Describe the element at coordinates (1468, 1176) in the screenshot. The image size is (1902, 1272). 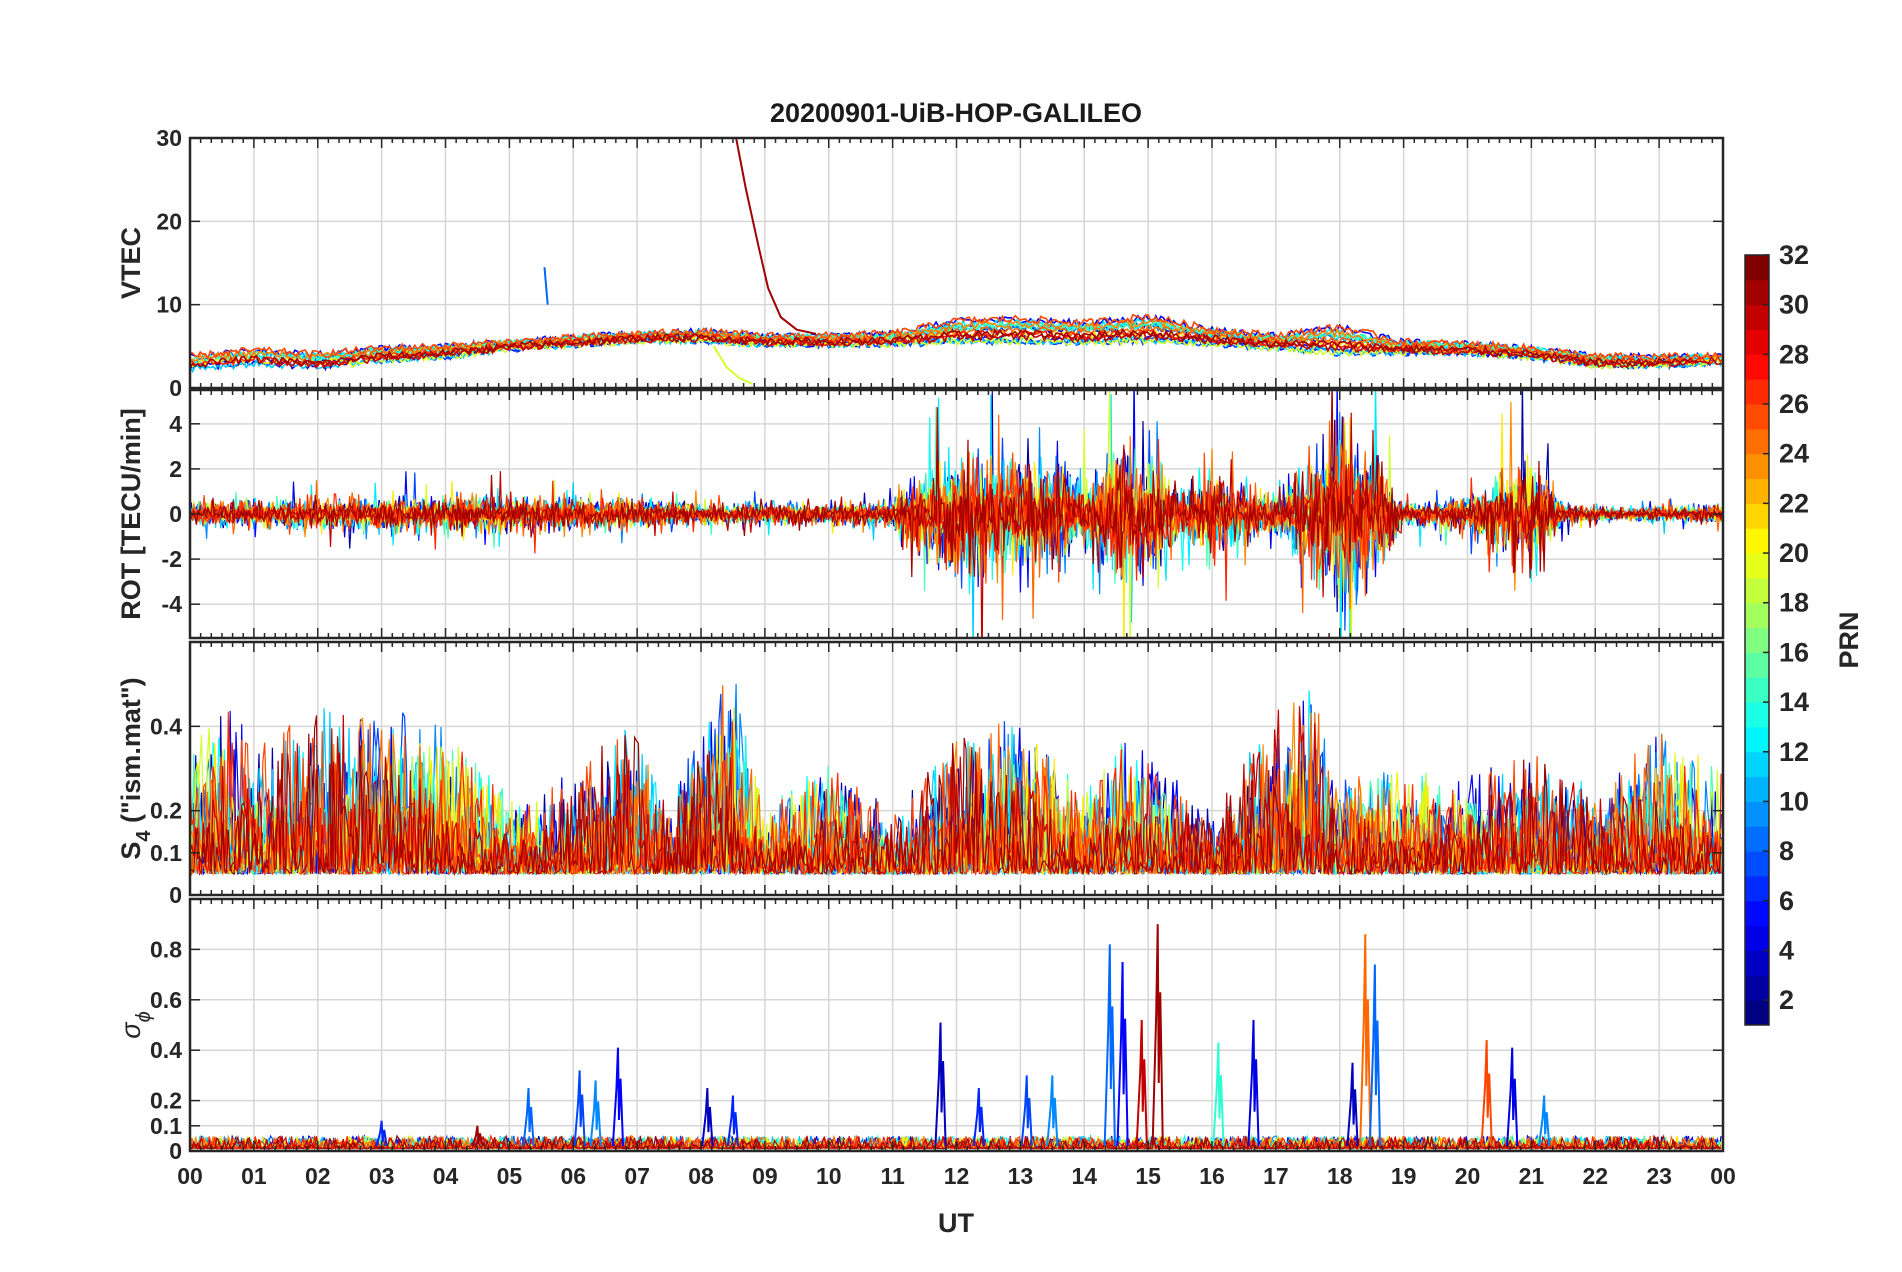
I see `x-tick-label: 20` at that location.